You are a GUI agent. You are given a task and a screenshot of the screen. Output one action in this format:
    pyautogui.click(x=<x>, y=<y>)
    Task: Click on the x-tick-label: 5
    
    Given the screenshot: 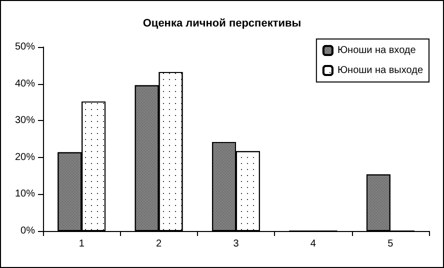 What is the action you would take?
    pyautogui.click(x=391, y=244)
    